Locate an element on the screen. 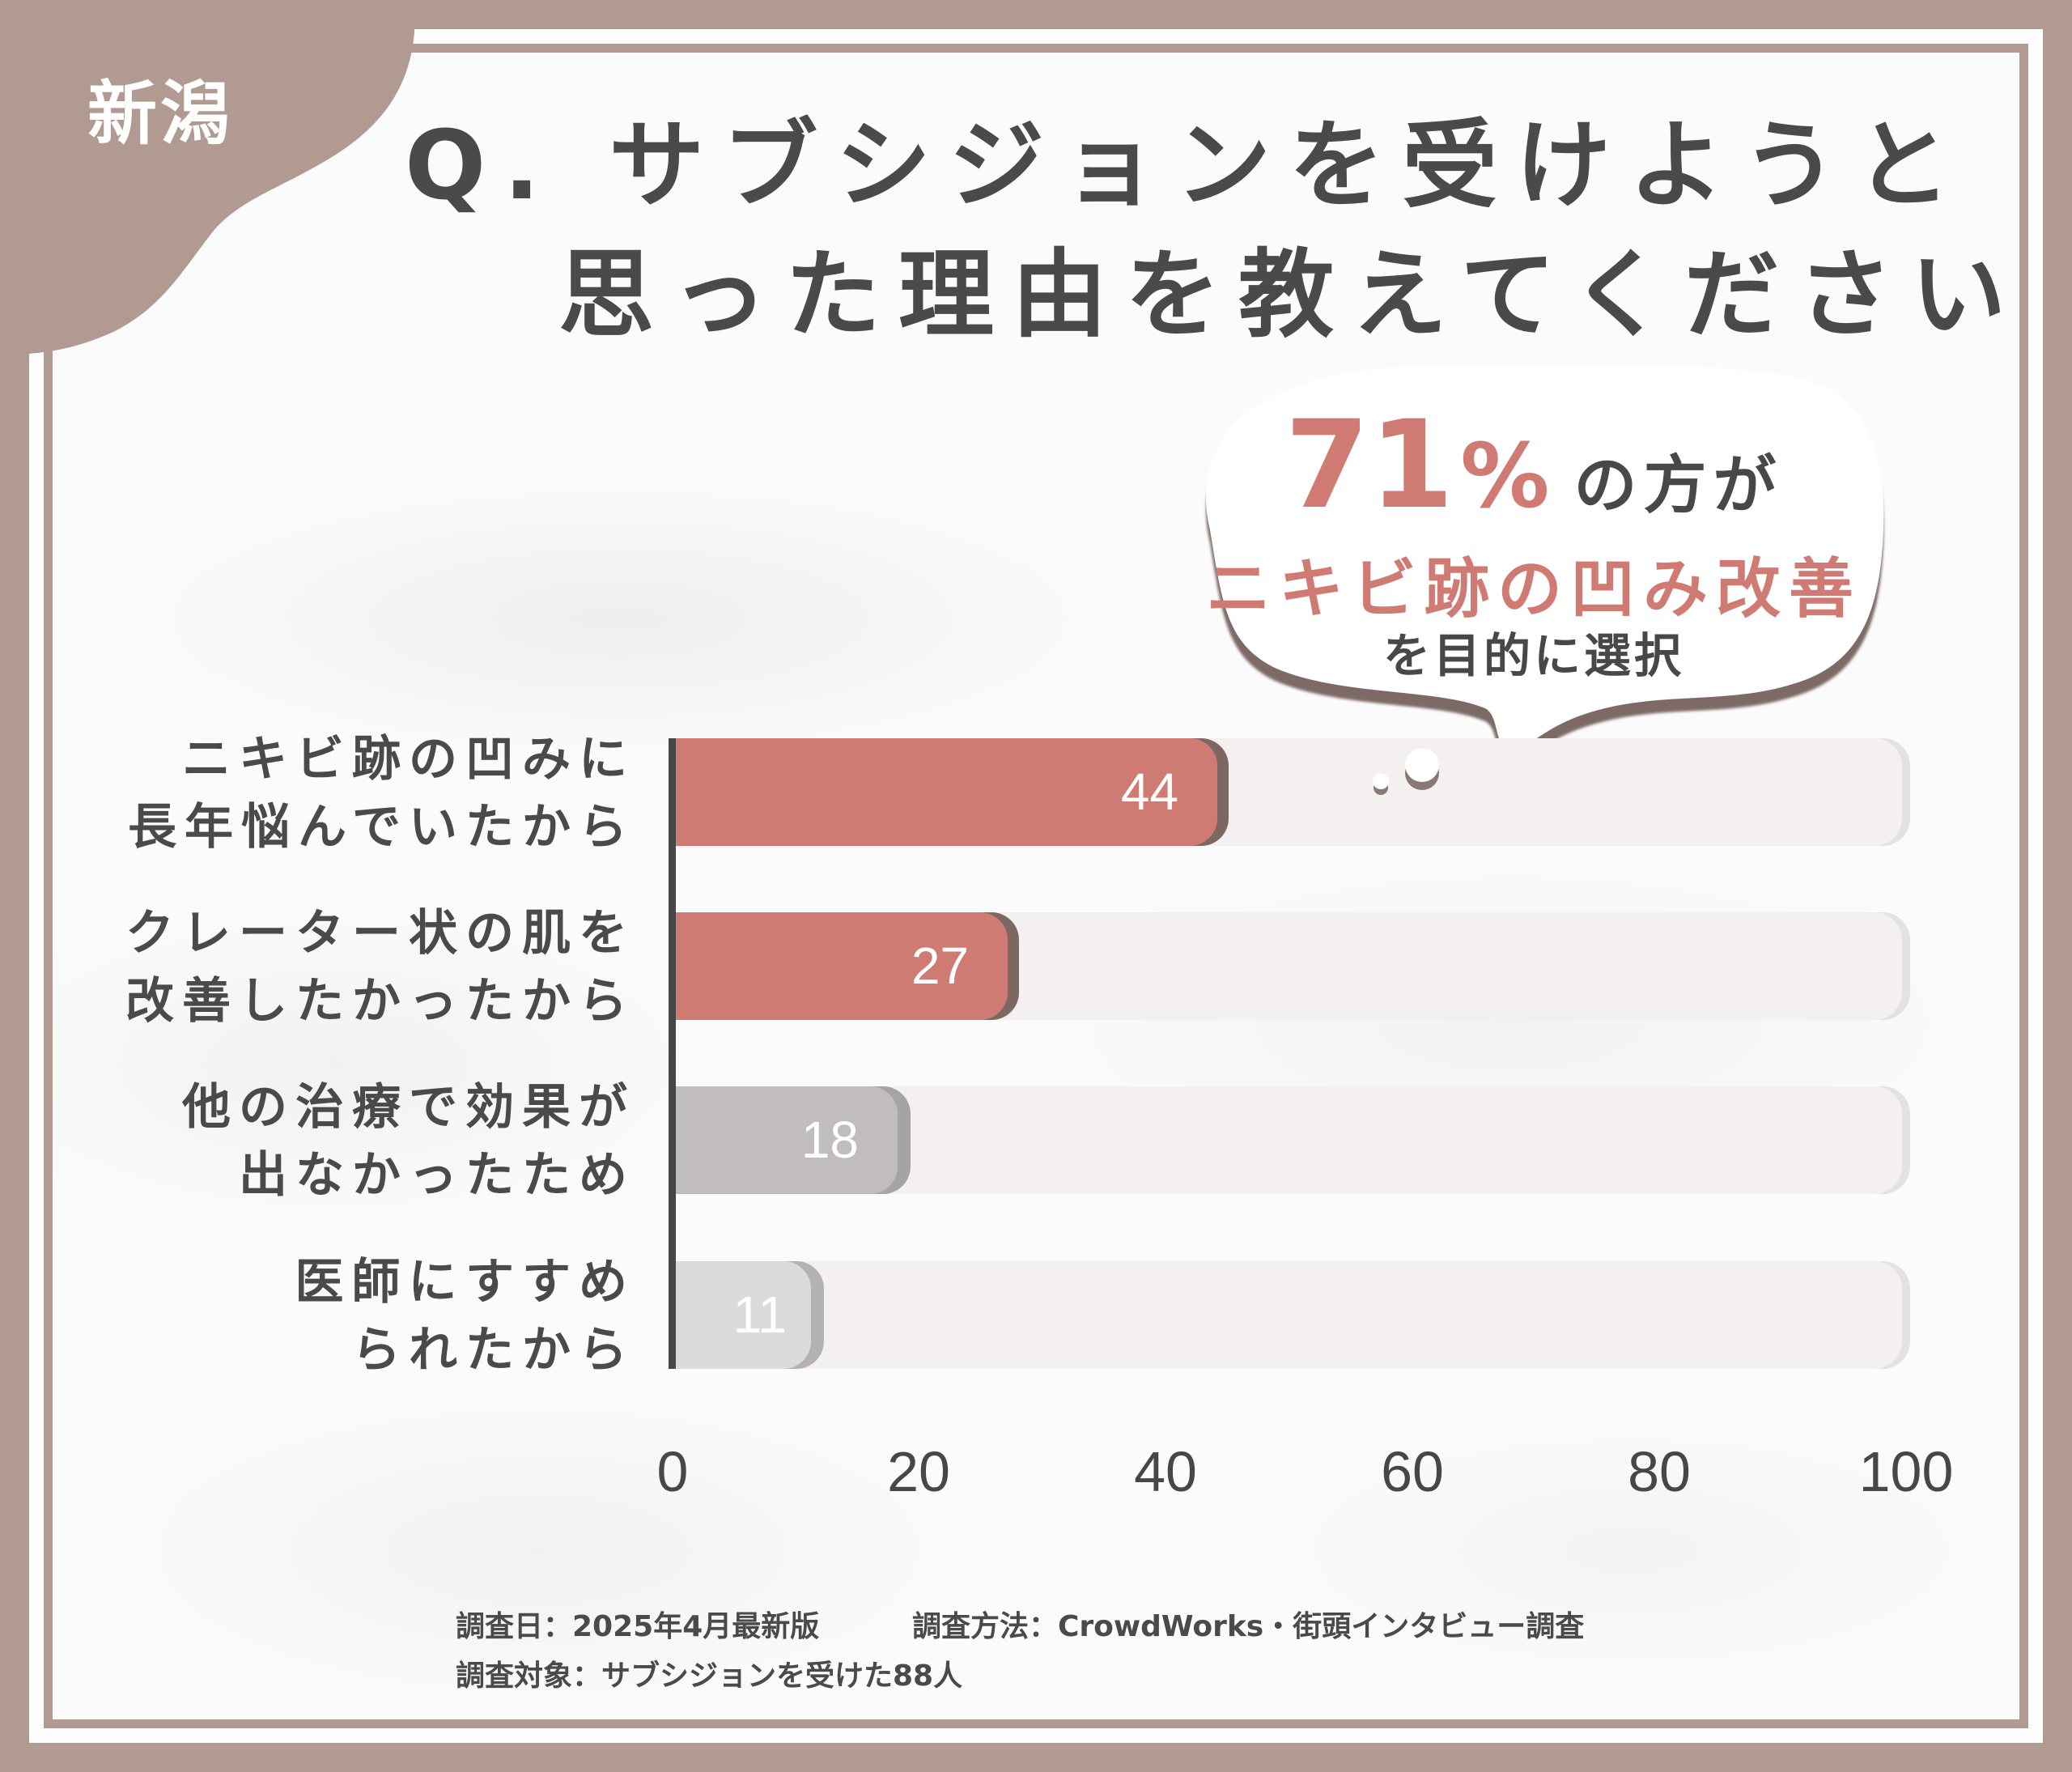 This screenshot has height=1772, width=2072. bar-11: 11 is located at coordinates (743, 1315).